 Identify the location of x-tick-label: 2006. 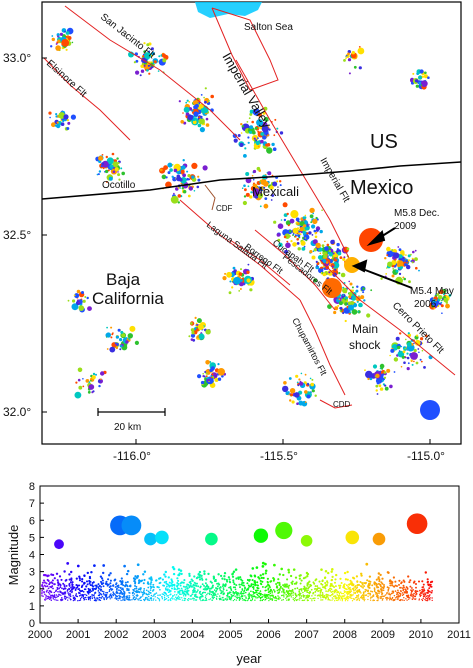
(268, 635).